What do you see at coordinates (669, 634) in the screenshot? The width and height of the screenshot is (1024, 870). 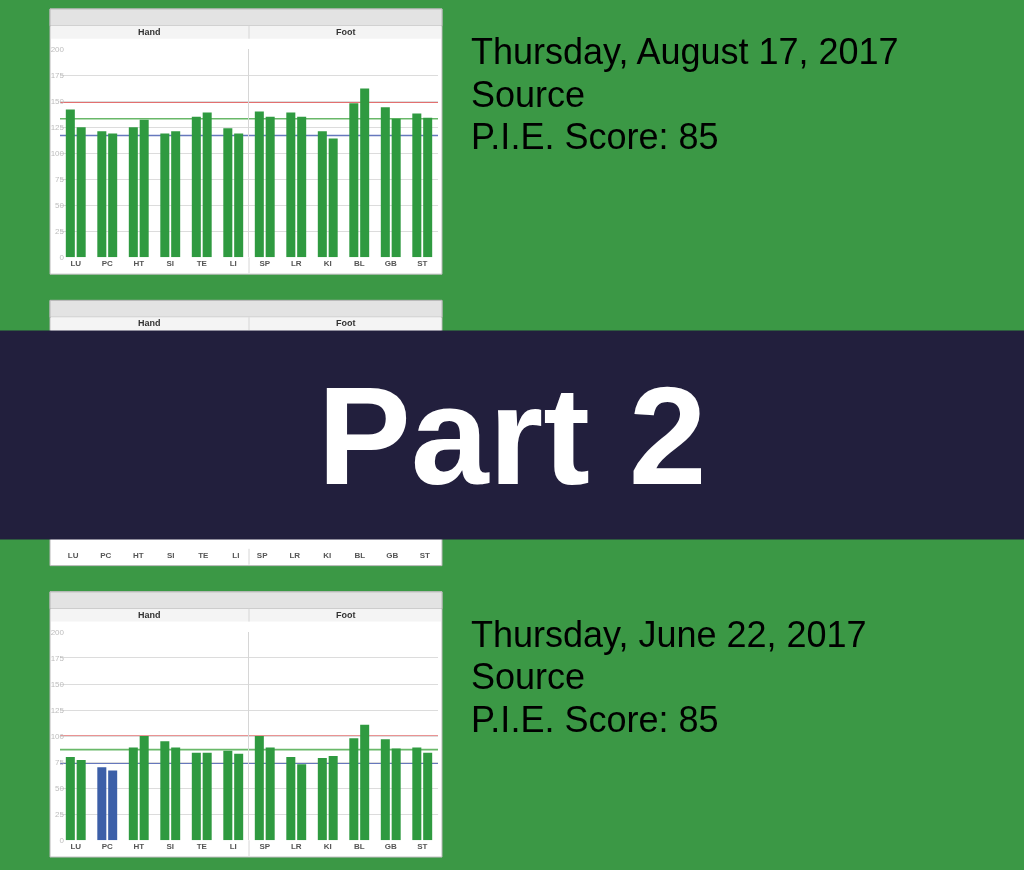 I see `text: Thursday, June 22, 2017` at bounding box center [669, 634].